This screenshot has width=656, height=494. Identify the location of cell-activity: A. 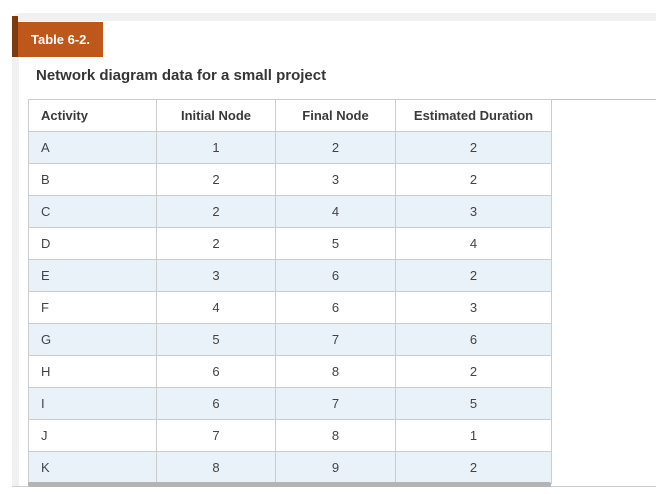
(92, 147).